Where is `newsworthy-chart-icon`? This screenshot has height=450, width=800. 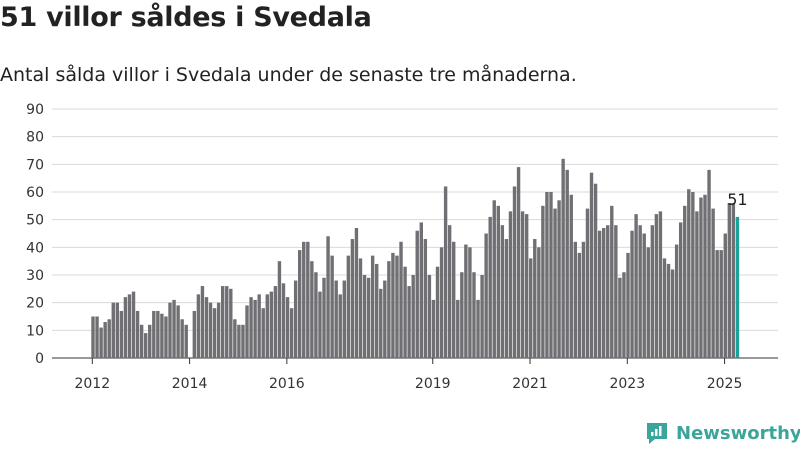 newsworthy-chart-icon is located at coordinates (657, 433).